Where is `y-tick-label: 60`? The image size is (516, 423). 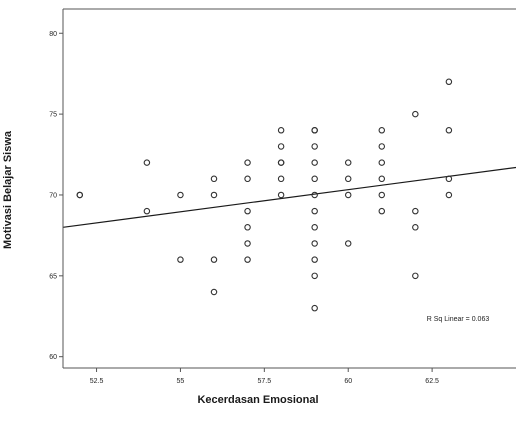 y-tick-label: 60 is located at coordinates (53, 357).